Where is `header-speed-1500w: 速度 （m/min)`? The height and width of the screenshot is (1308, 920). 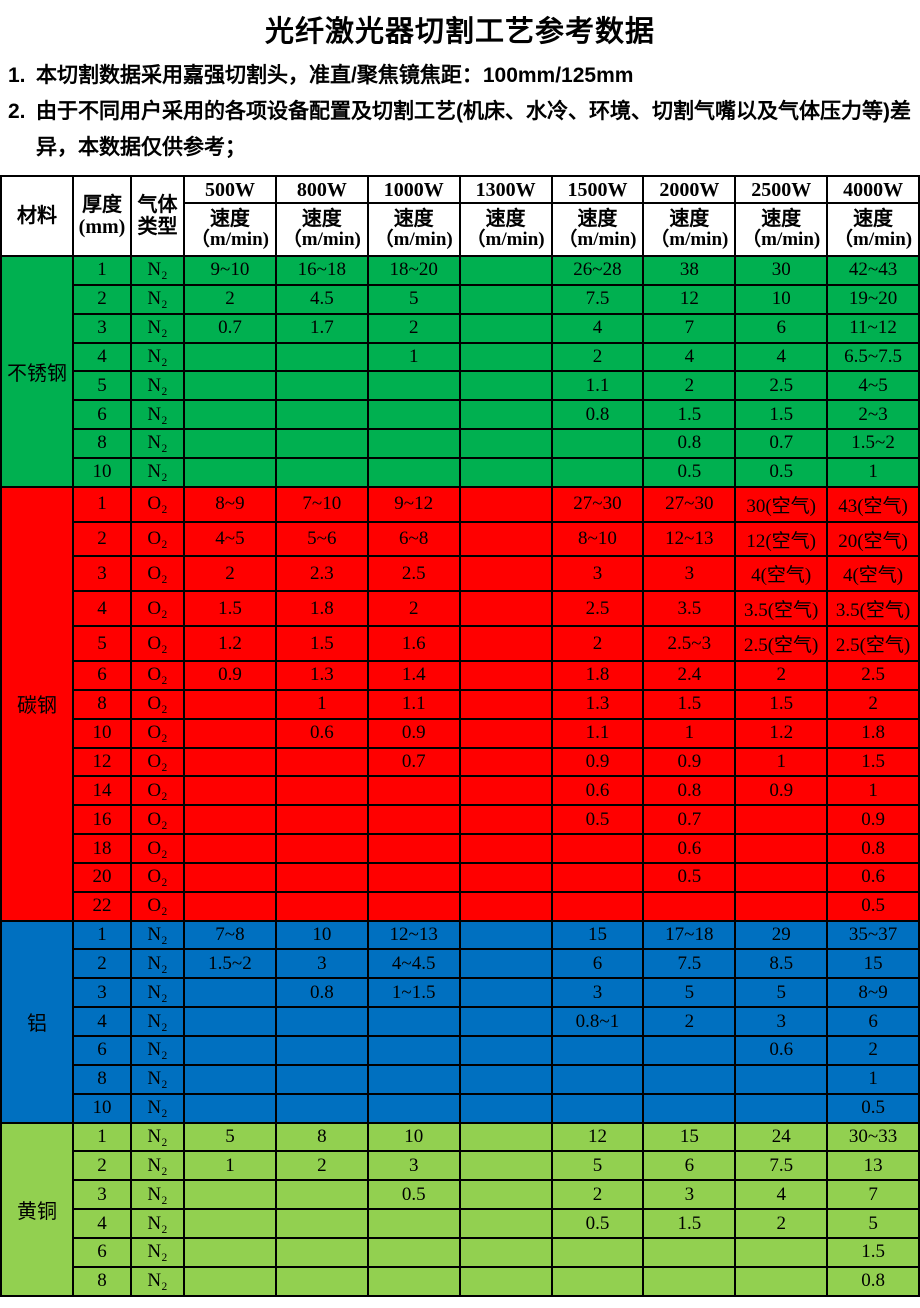
header-speed-1500w: 速度 （m/min) is located at coordinates (597, 229).